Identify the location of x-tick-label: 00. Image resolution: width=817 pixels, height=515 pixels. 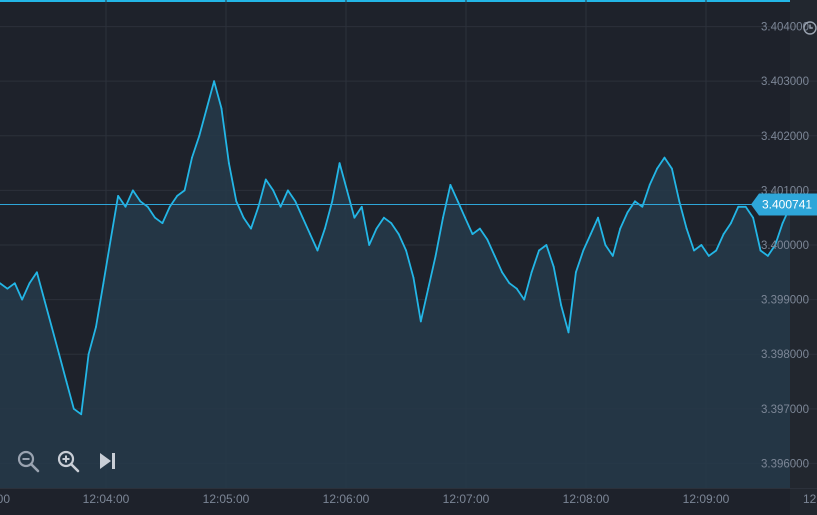
(5, 499).